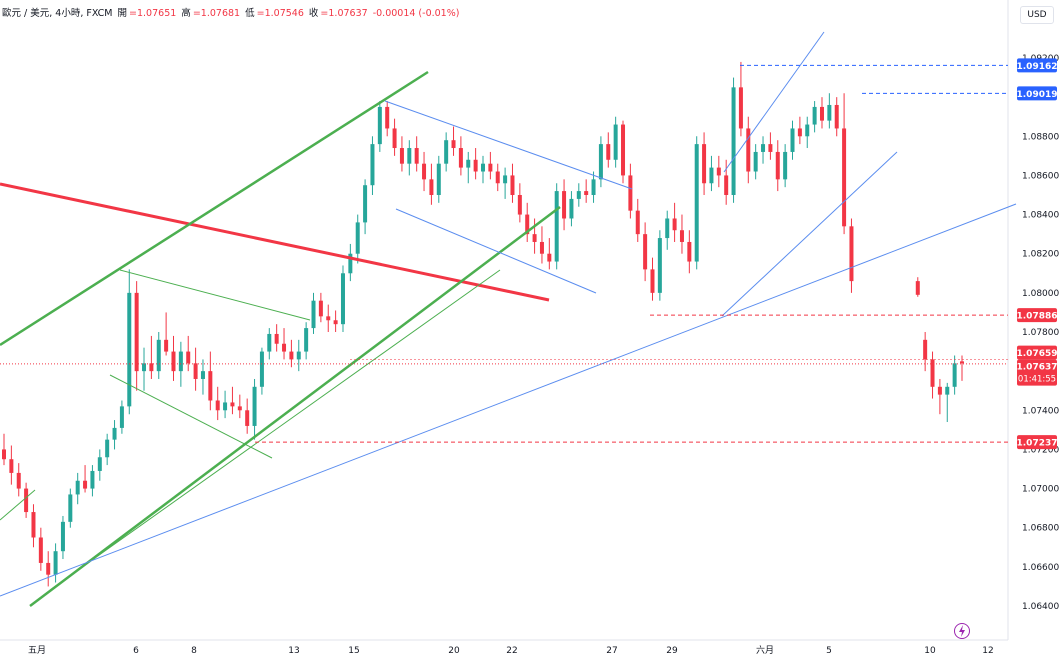  Describe the element at coordinates (1037, 15) in the screenshot. I see `currency-button: USD` at that location.